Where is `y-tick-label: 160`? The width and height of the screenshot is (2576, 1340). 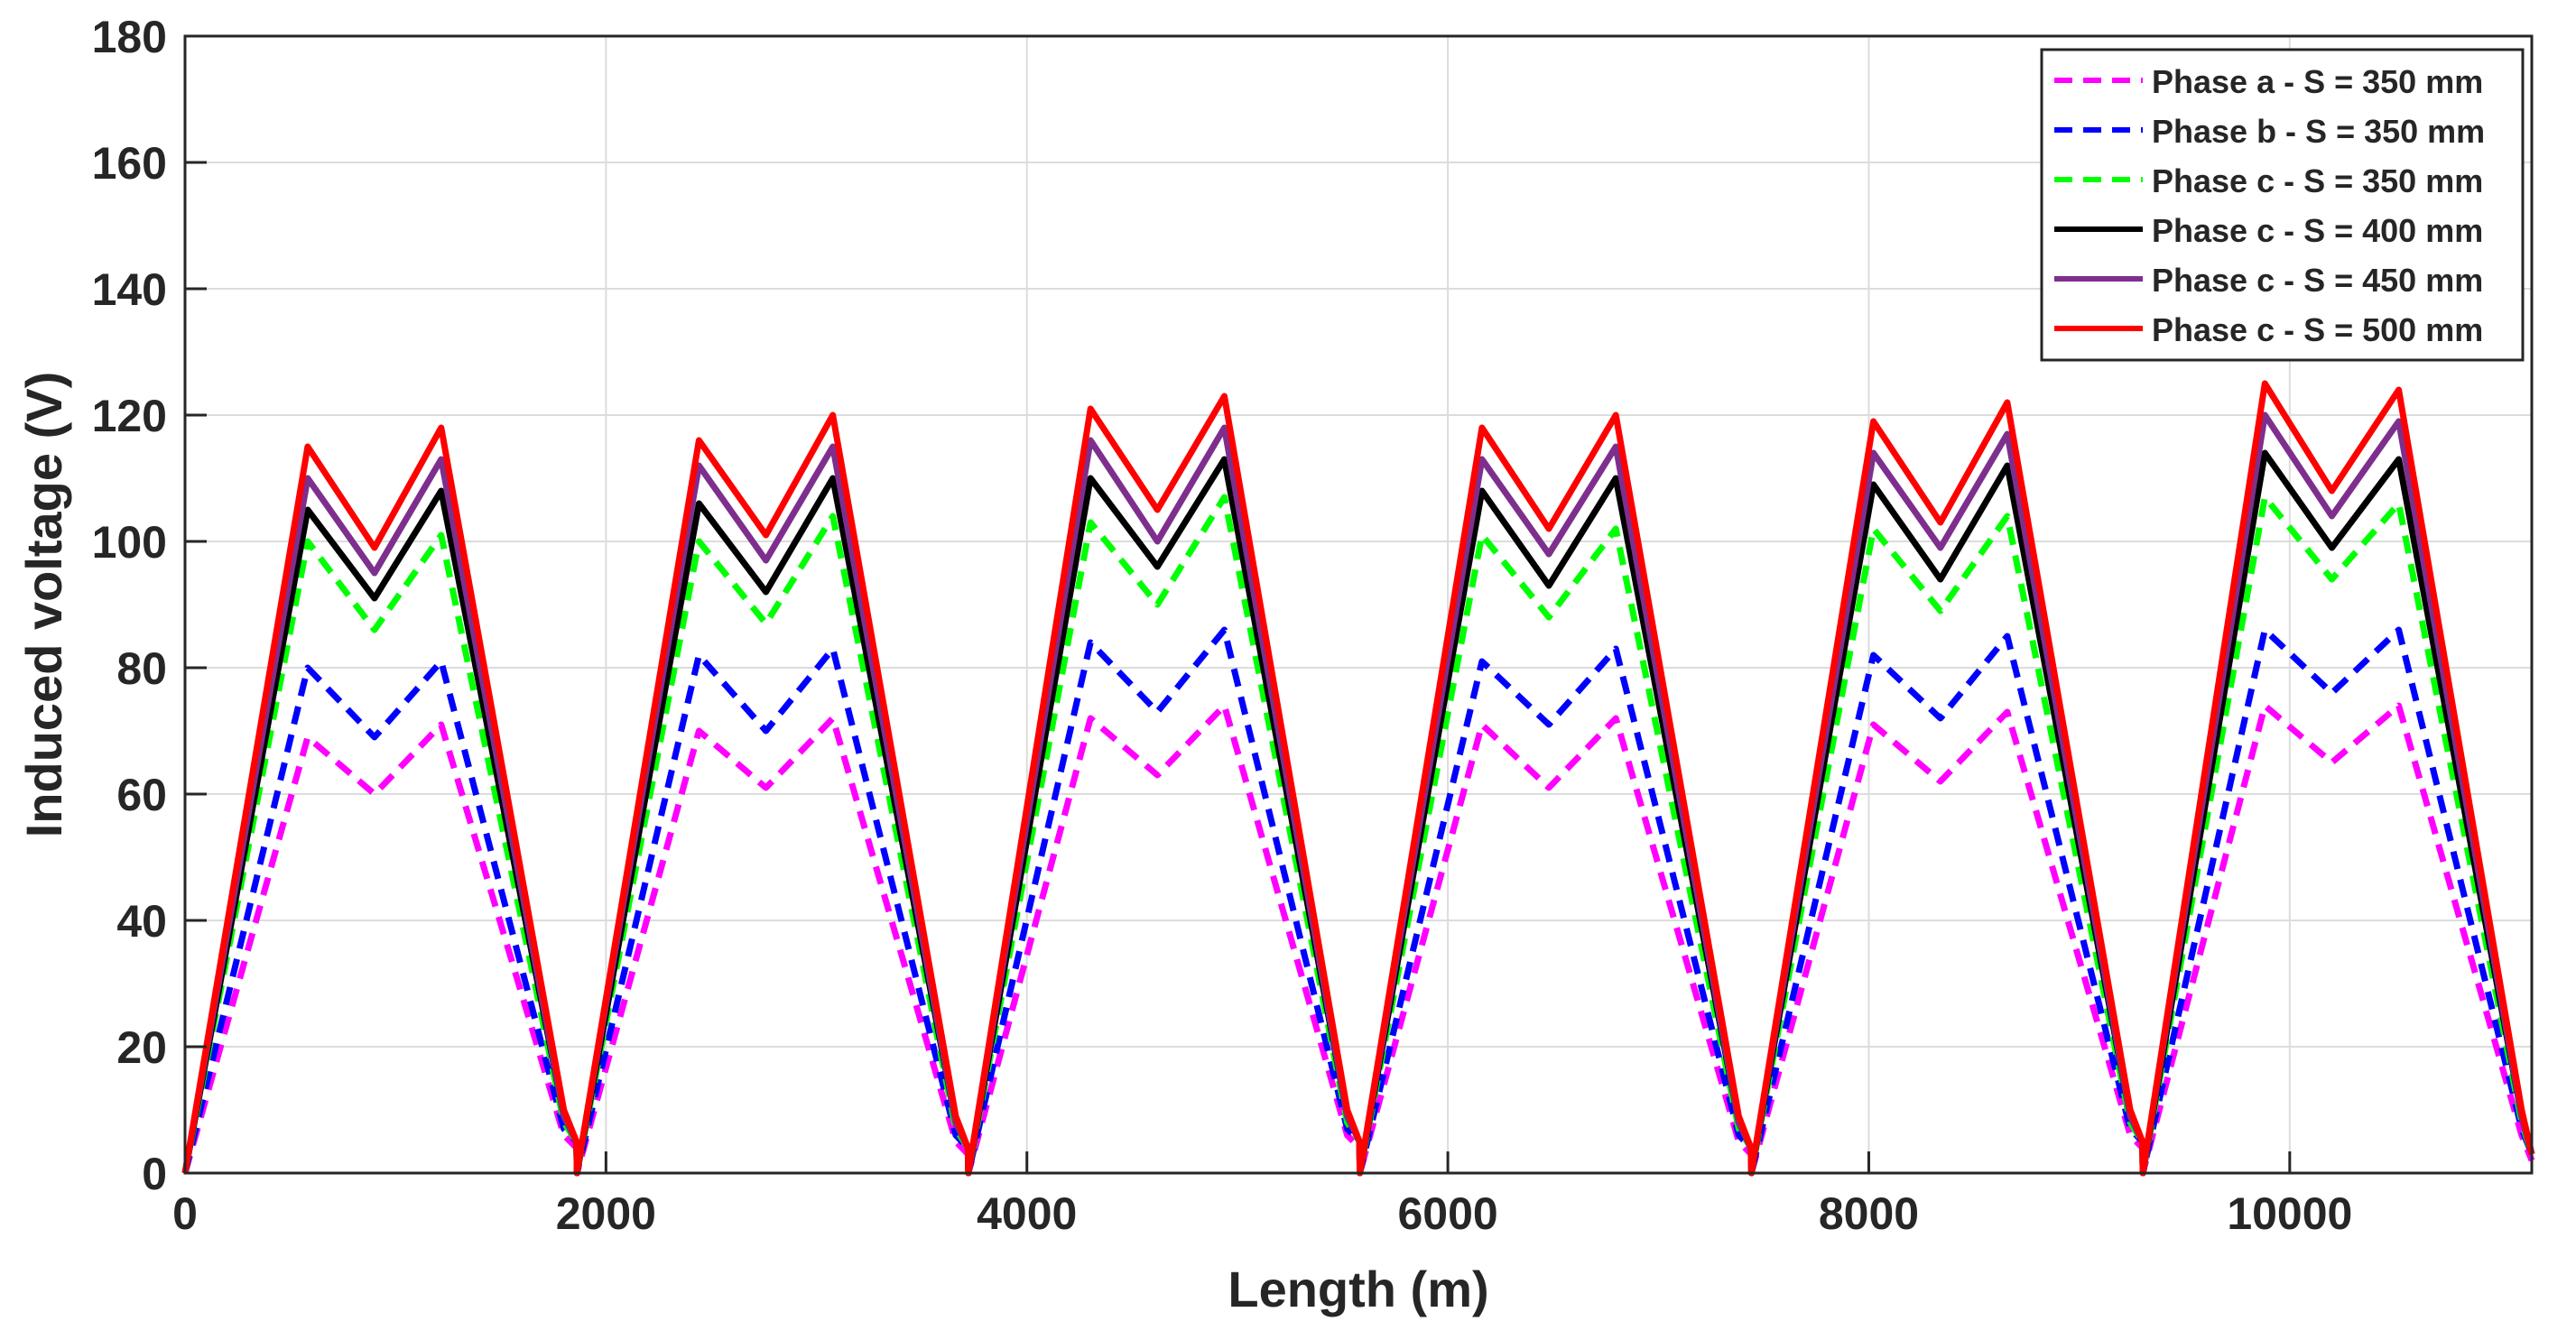
y-tick-label: 160 is located at coordinates (129, 163).